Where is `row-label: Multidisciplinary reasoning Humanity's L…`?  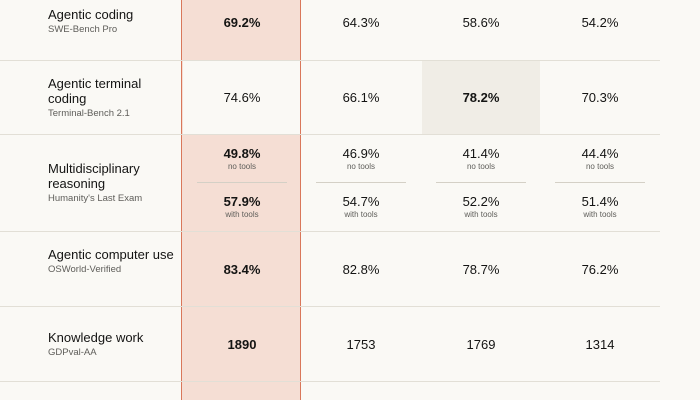
row-label: Multidisciplinary reasoning Humanity's L… is located at coordinates (112, 183).